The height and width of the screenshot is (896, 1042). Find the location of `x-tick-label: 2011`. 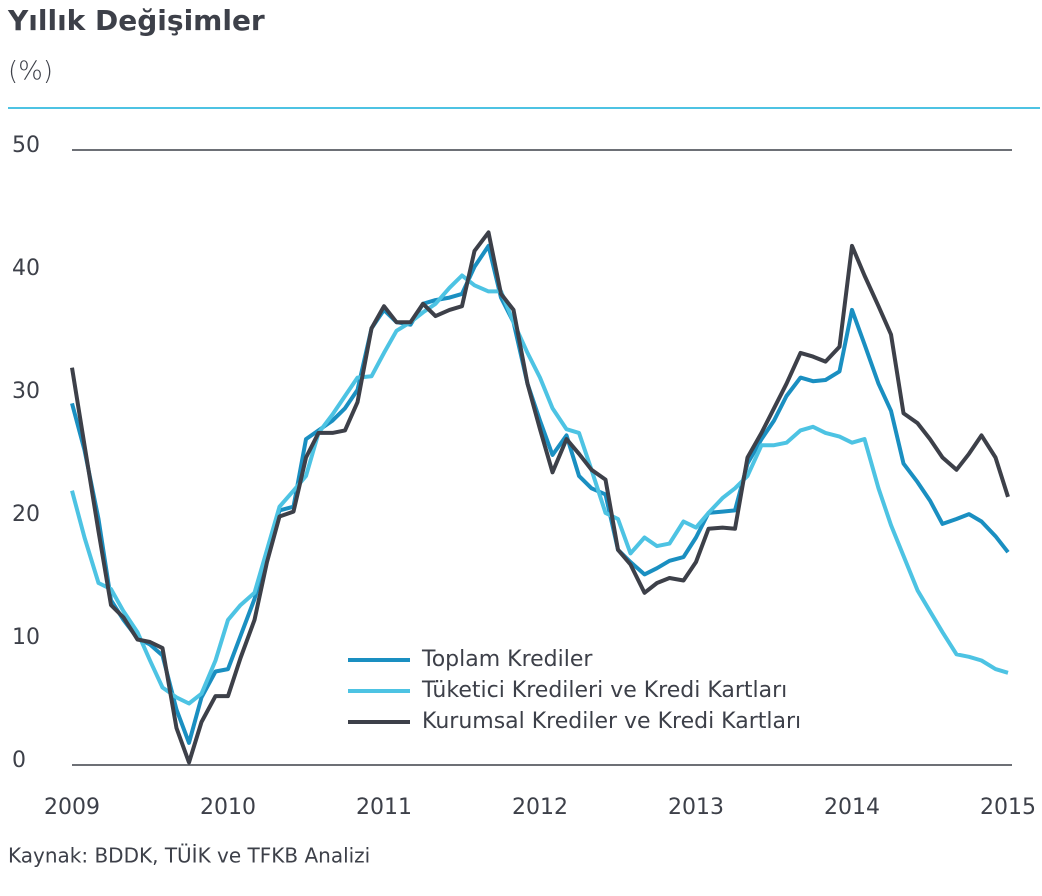

x-tick-label: 2011 is located at coordinates (384, 807).